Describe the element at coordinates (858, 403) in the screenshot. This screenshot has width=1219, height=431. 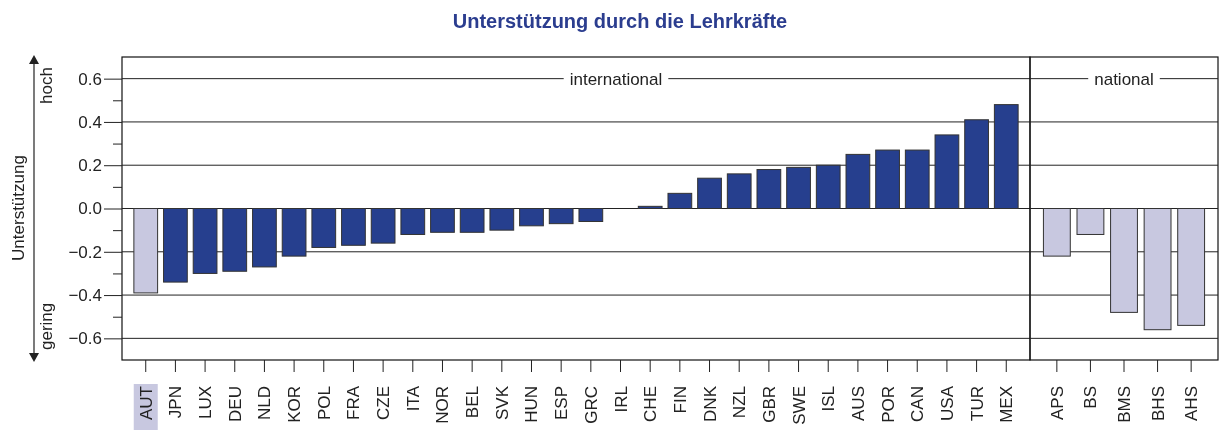
I see `x-tick-label: AUS` at that location.